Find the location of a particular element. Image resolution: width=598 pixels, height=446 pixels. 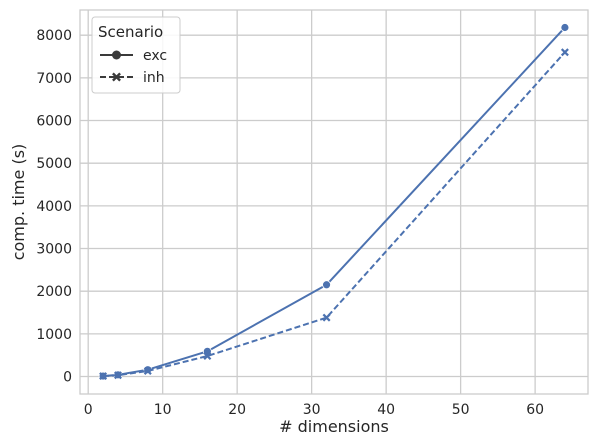

y-tick-label: 1000 is located at coordinates (54, 335).